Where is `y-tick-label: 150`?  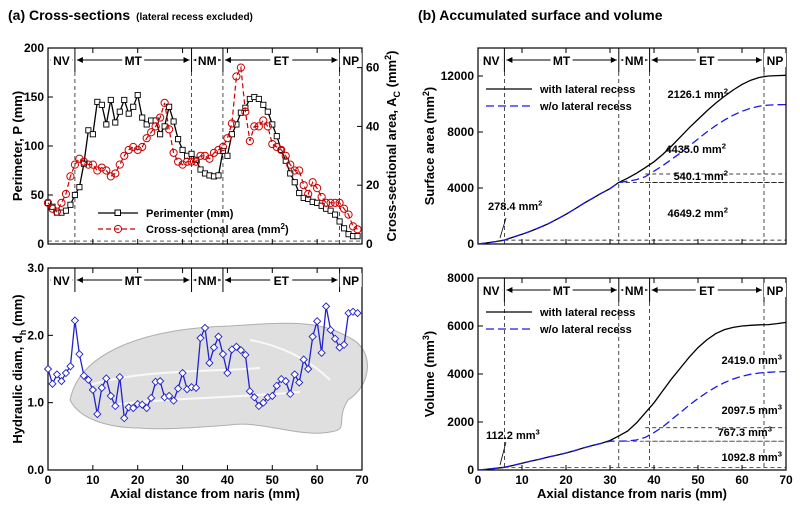
y-tick-label: 150 is located at coordinates (34, 97).